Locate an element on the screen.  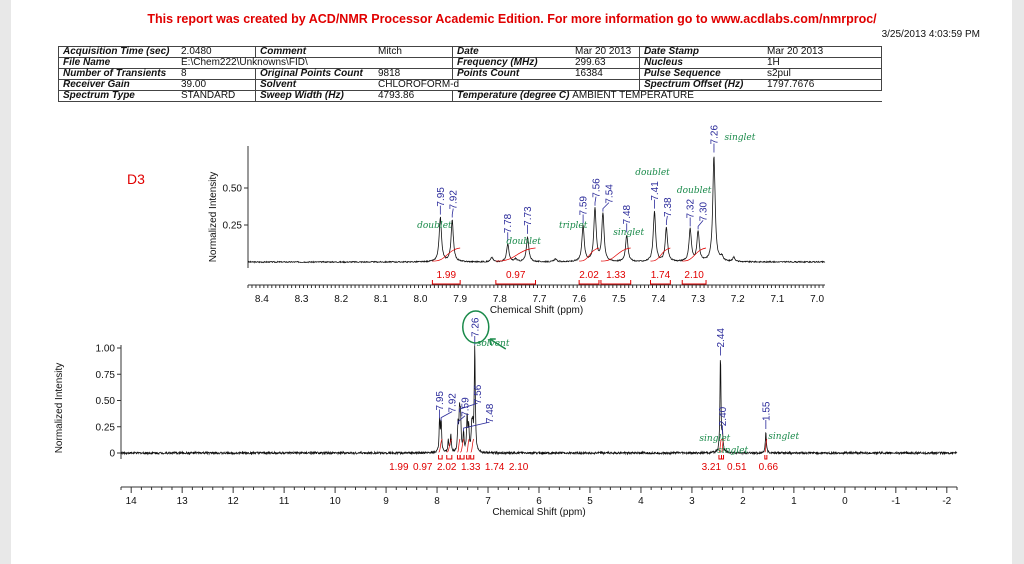
param-value: 1797.7676 is located at coordinates (822, 85).